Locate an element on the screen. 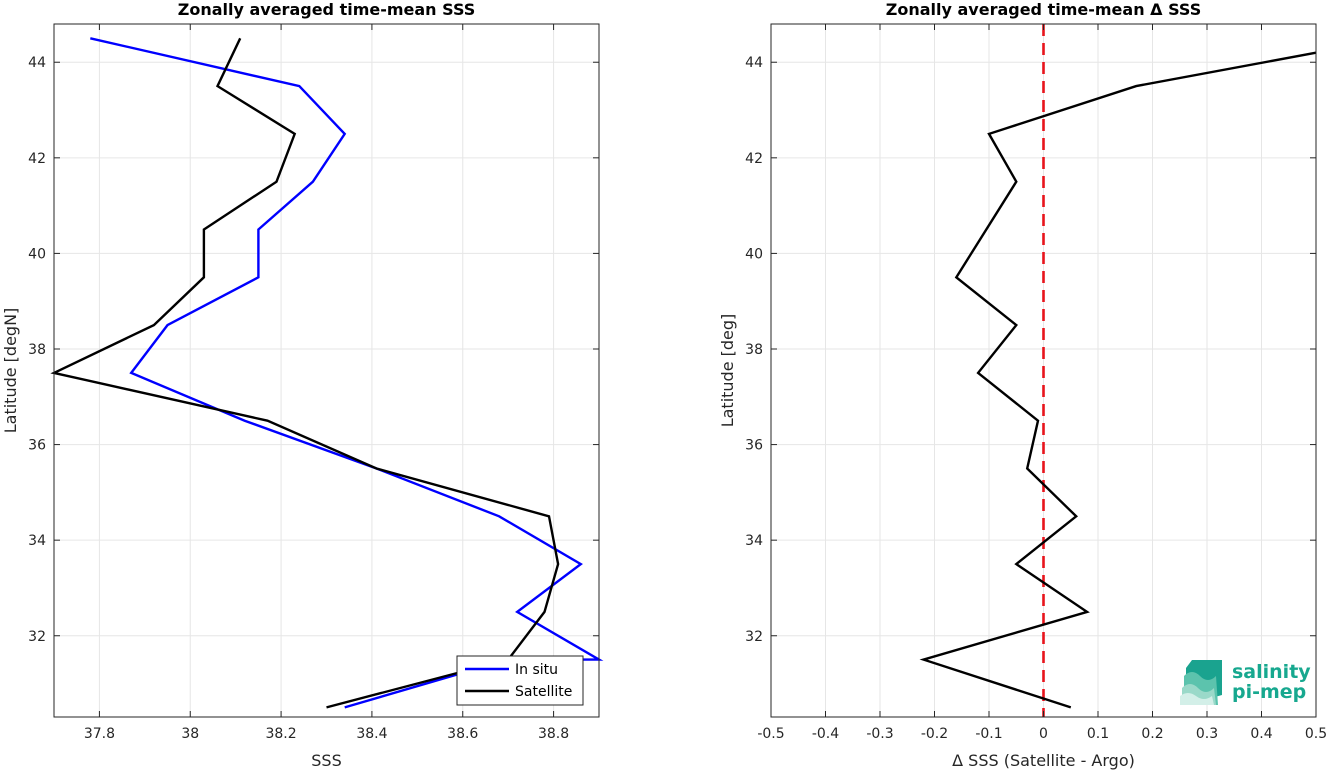 Image resolution: width=1330 pixels, height=770 pixels. x-tick-label: -0.4 is located at coordinates (825, 734).